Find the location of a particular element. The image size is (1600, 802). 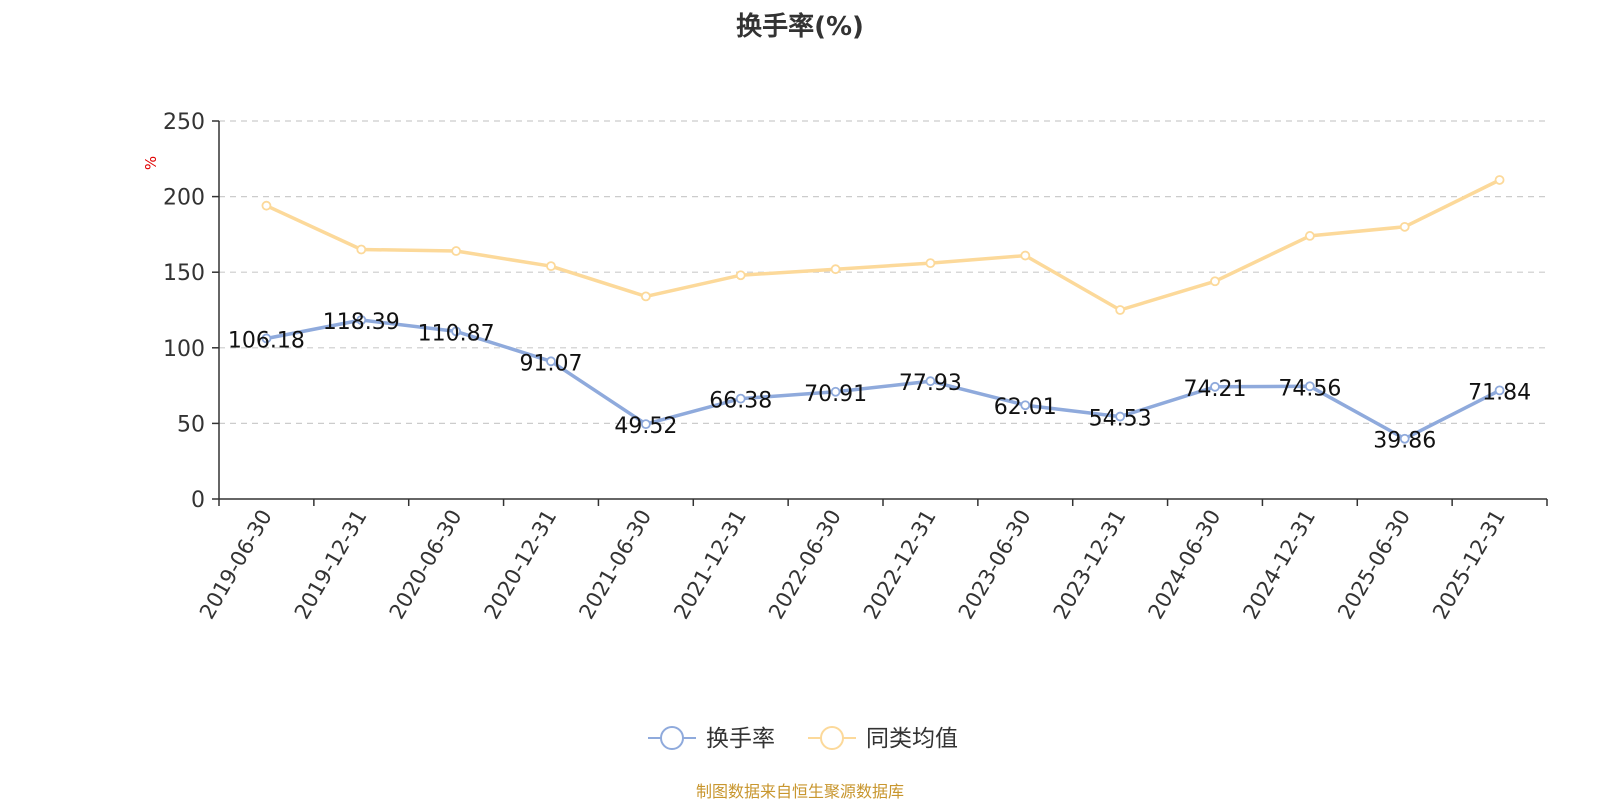

data-label: 49.52 is located at coordinates (645, 426).